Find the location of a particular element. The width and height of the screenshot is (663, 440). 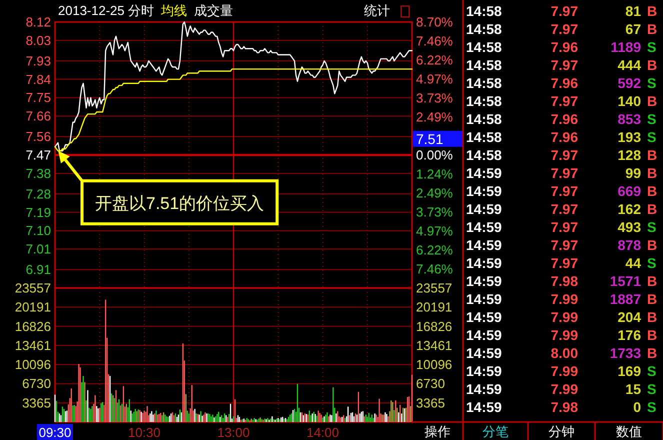

y-tick-label: 7.38 is located at coordinates (38, 173).